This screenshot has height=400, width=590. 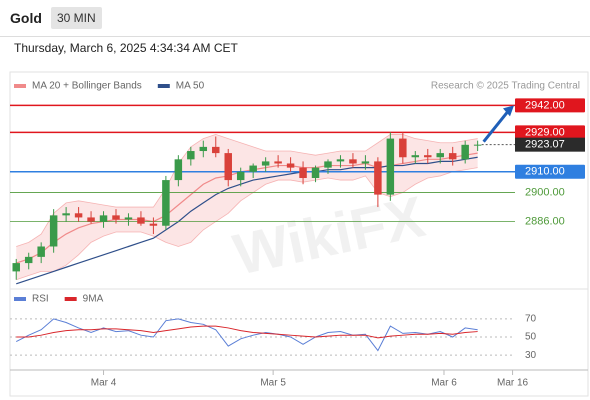 I want to click on credit: Research © 2025 Trading Central, so click(x=505, y=86).